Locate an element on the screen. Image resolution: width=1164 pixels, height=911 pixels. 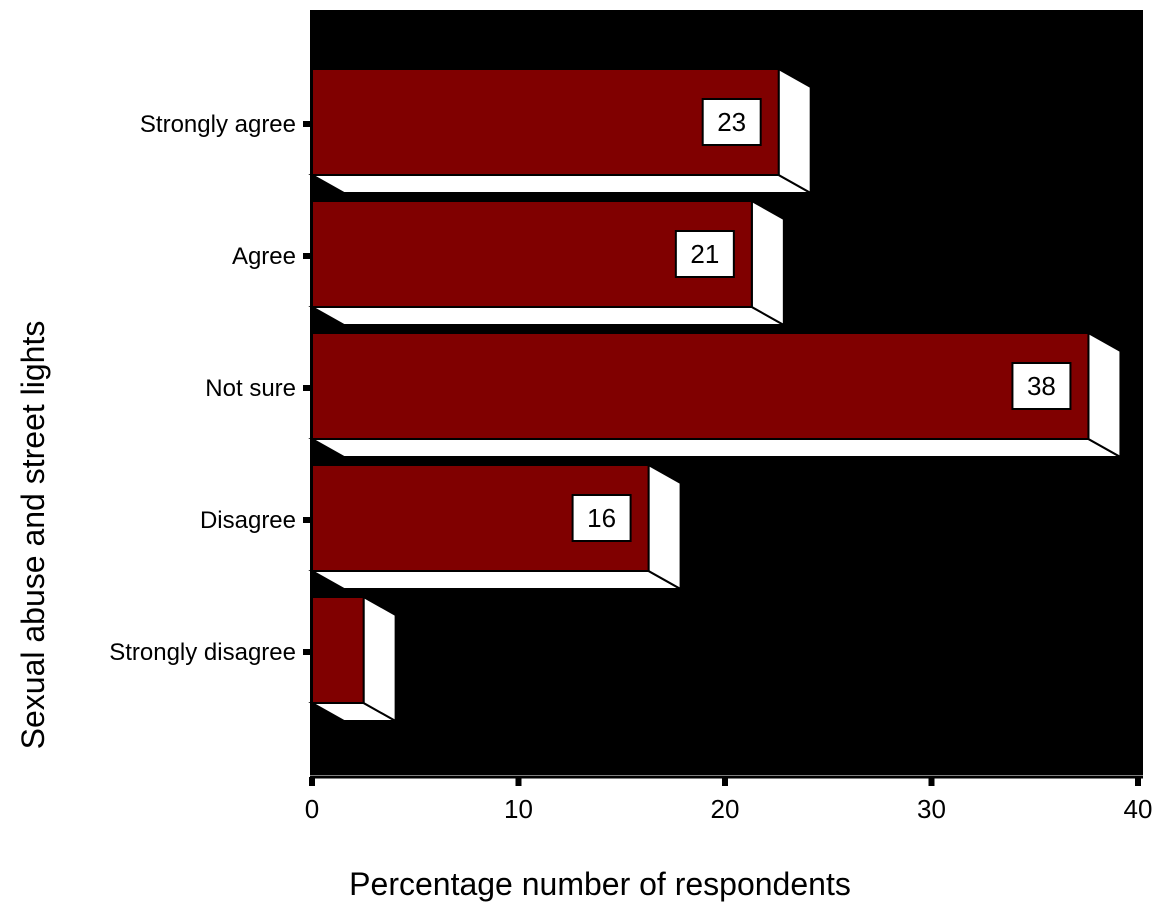
y-axis-label: Sexual abuse and street lights is located at coordinates (33, 535).